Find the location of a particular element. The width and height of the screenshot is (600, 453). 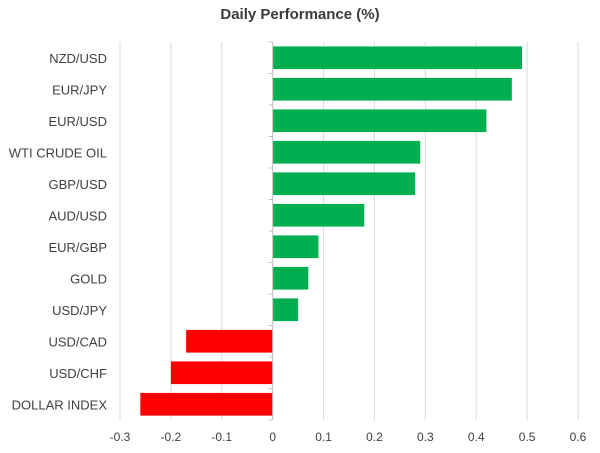

chart-title: Daily Performance (%) is located at coordinates (300, 14).